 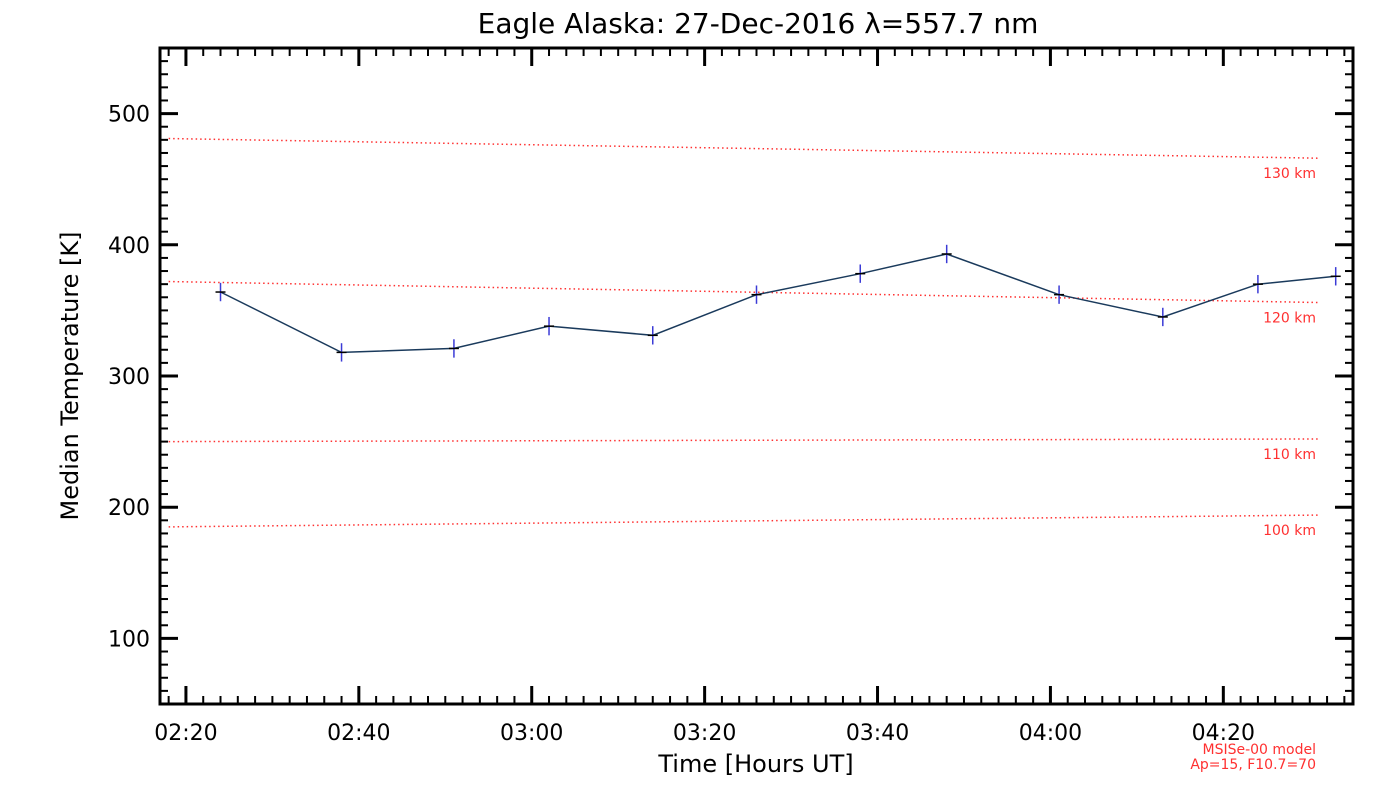 What do you see at coordinates (70, 375) in the screenshot?
I see `y-axis-label: Median Temperature [K]` at bounding box center [70, 375].